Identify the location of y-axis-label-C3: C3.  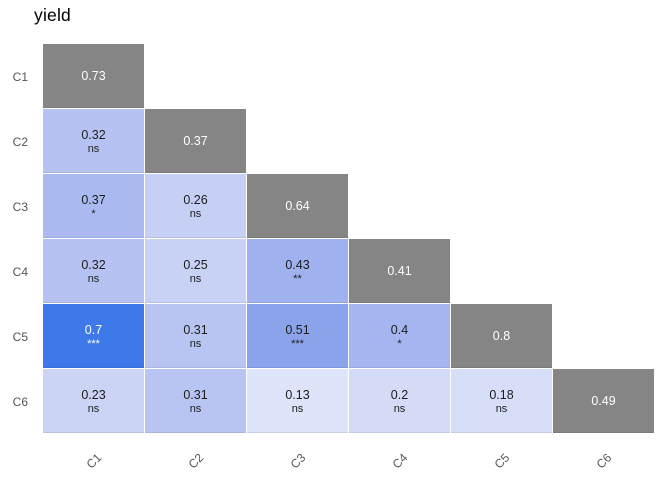
(20, 206).